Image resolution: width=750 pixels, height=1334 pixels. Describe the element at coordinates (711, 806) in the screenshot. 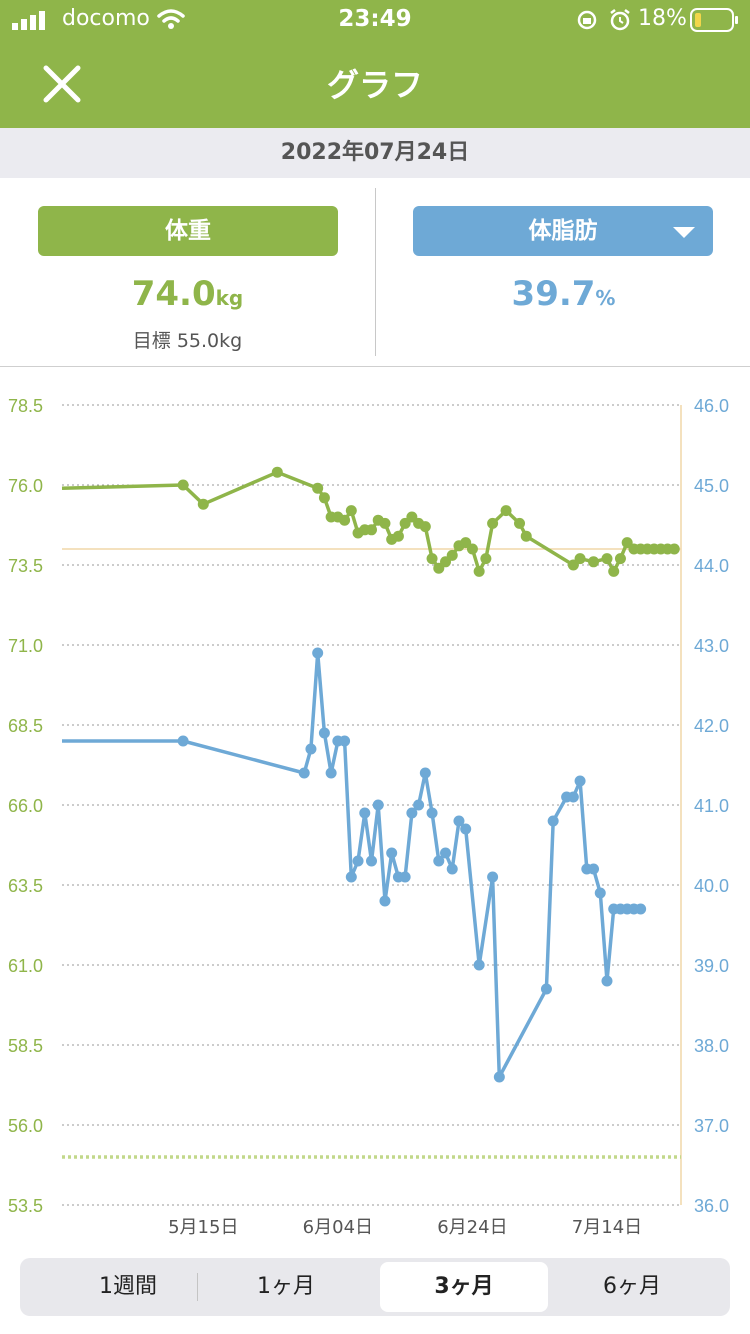

I see `y-right-tick-label: 41.0` at that location.